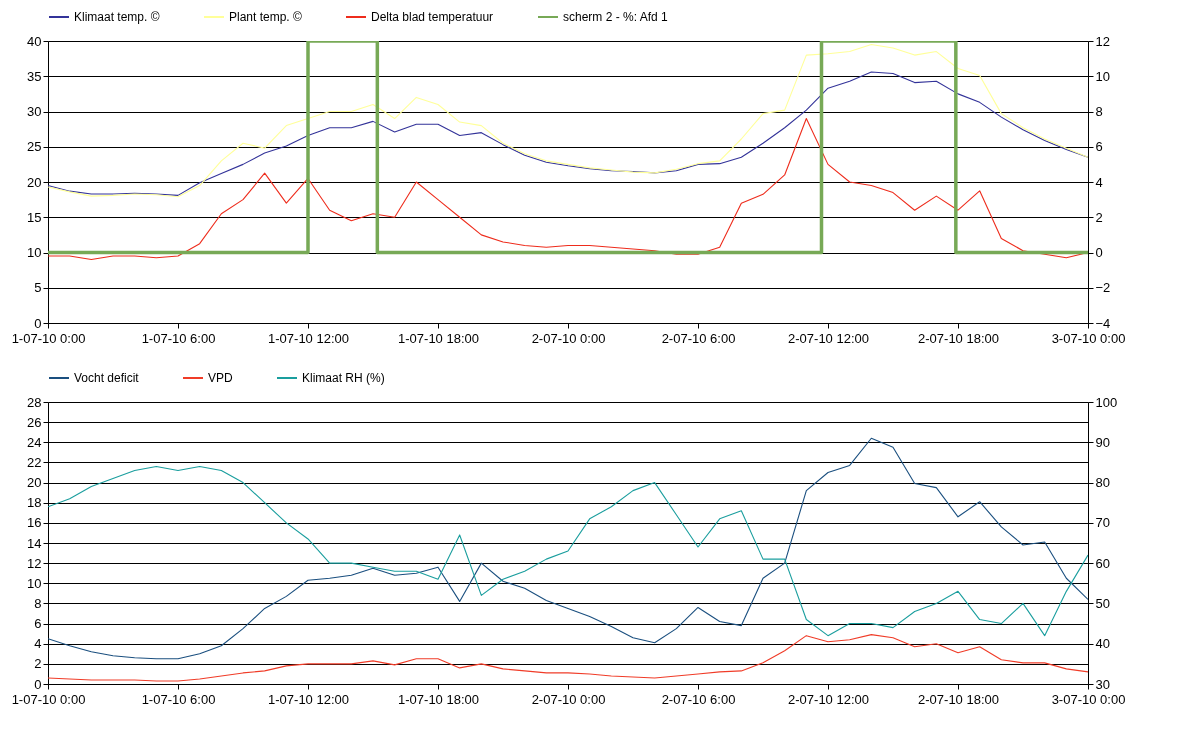 The image size is (1181, 756). What do you see at coordinates (34, 41) in the screenshot?
I see `y-tick-label: 40` at bounding box center [34, 41].